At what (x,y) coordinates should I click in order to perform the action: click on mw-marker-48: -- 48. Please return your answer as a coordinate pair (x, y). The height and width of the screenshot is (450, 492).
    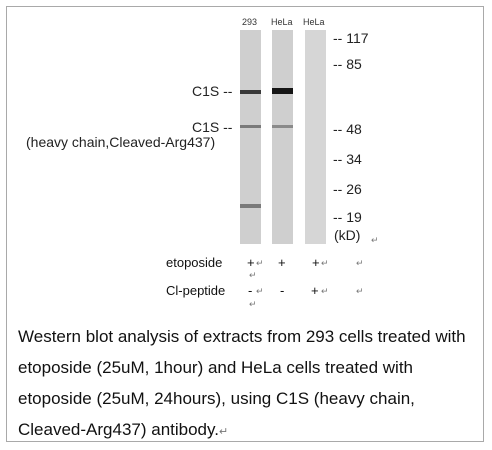
    Looking at the image, I should click on (347, 129).